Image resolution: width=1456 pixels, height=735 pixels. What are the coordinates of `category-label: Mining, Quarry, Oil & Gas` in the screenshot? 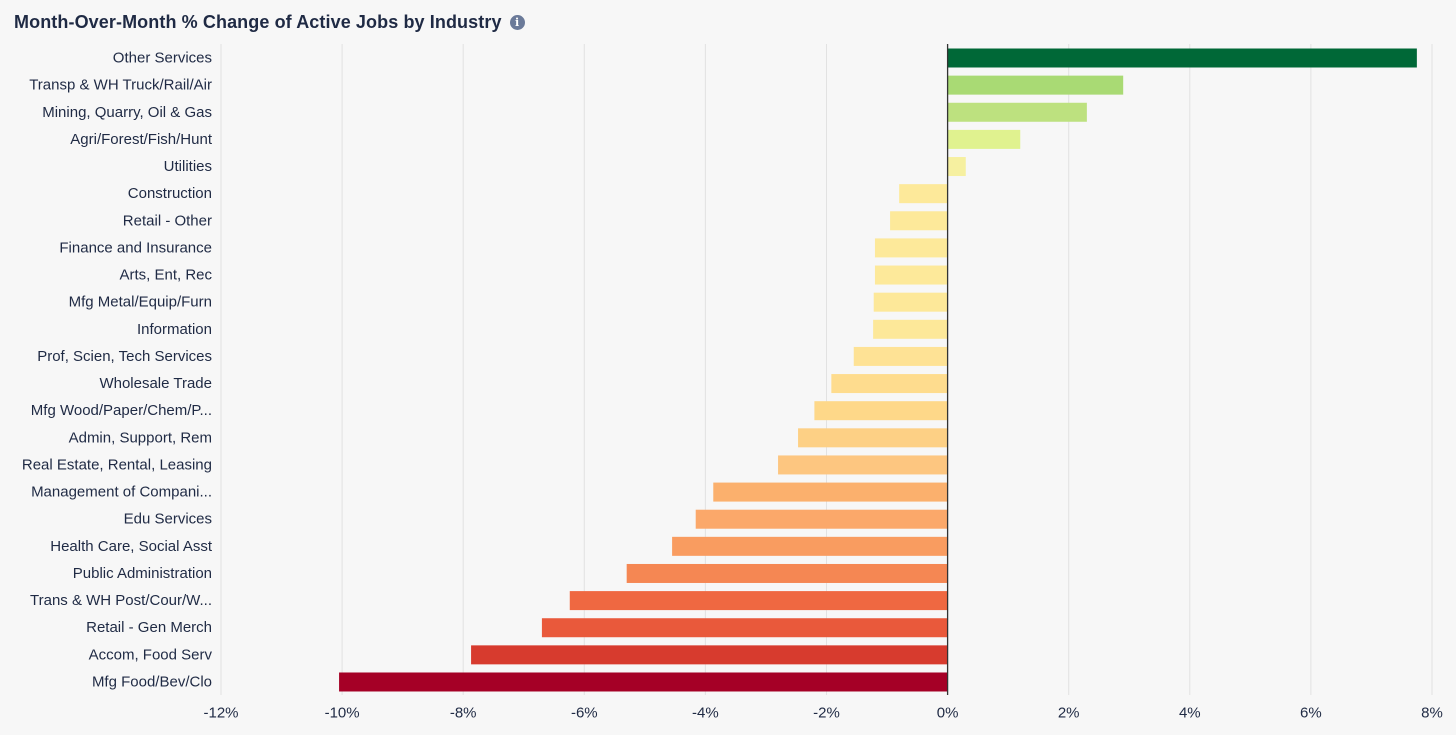 It's located at (127, 112).